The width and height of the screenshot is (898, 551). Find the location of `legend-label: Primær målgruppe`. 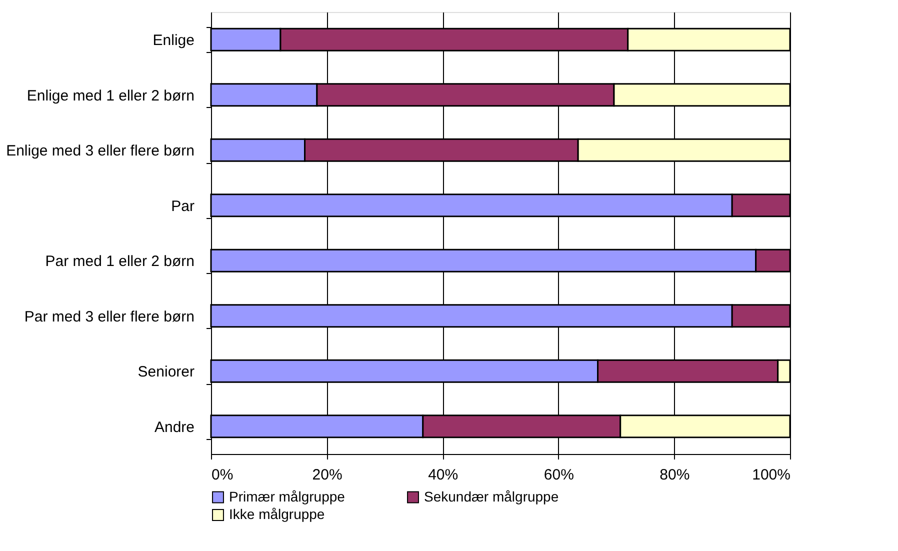

legend-label: Primær målgruppe is located at coordinates (287, 496).